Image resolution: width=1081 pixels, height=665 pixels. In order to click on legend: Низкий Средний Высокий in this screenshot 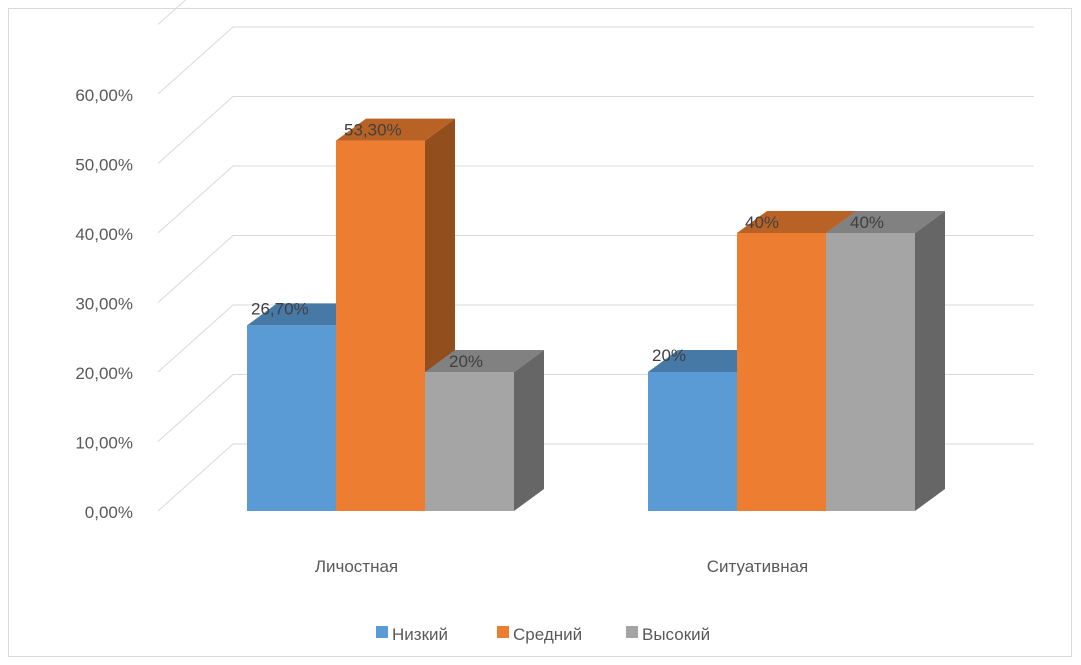, I will do `click(543, 634)`.